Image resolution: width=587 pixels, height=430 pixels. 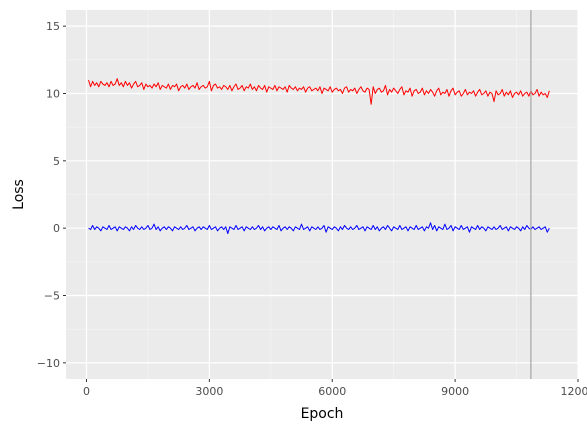 I want to click on x-tick-label: 12000, so click(x=574, y=391).